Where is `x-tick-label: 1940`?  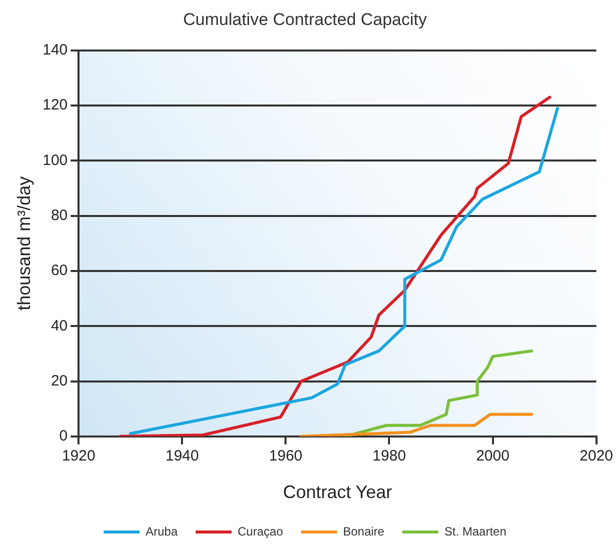 x-tick-label: 1940 is located at coordinates (182, 456).